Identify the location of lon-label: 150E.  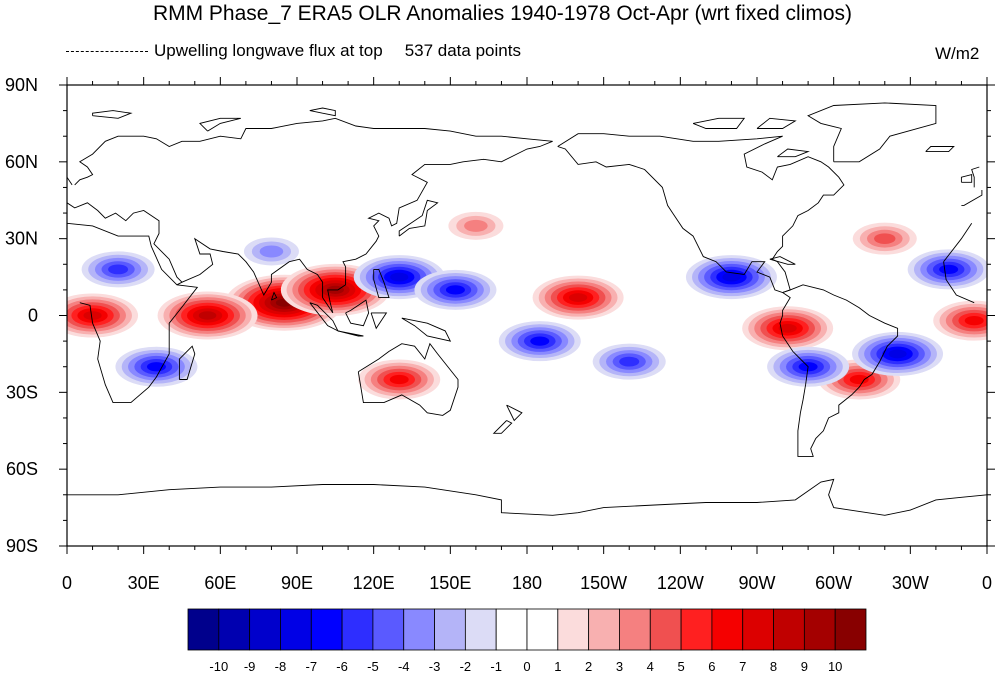
(450, 583).